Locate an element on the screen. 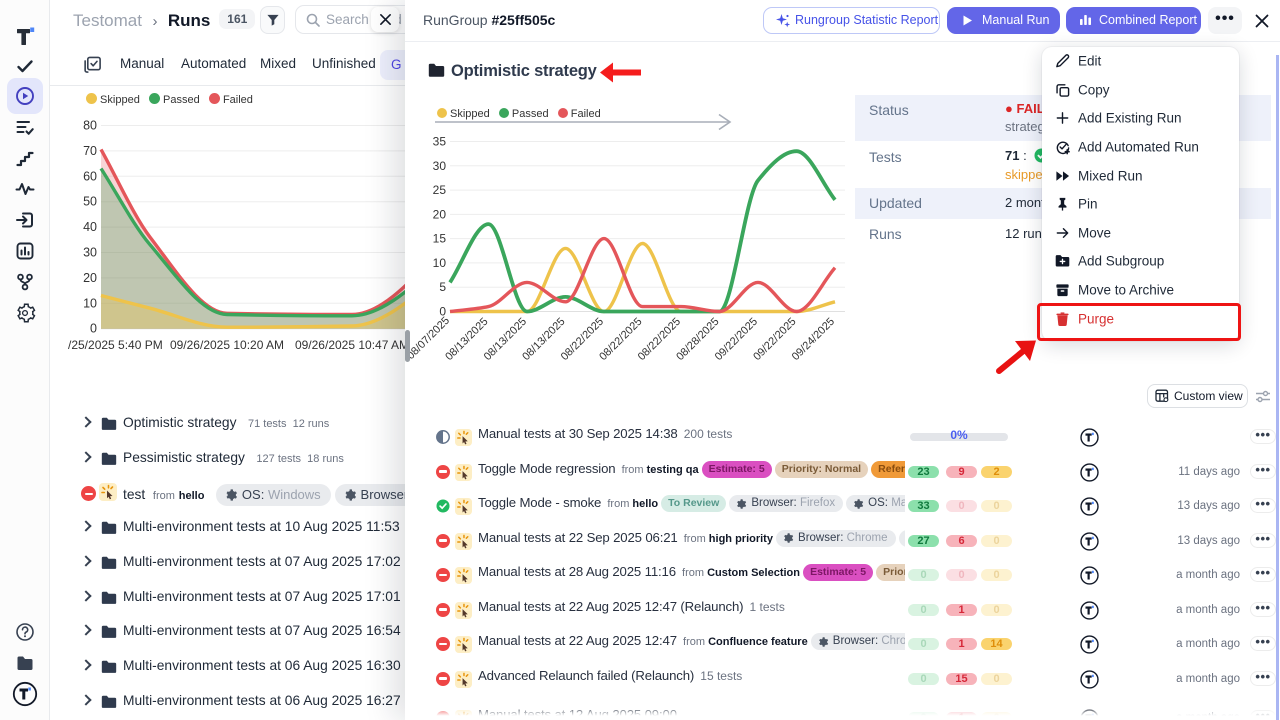 The width and height of the screenshot is (1280, 720). svg-text: 80 is located at coordinates (90, 126).